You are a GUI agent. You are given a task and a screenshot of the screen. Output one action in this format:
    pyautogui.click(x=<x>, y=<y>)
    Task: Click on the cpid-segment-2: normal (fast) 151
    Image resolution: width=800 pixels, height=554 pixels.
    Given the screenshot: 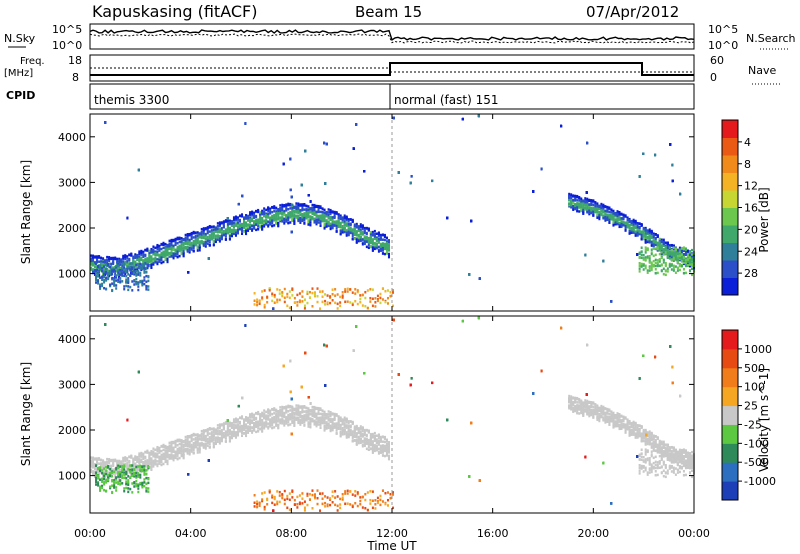 What is the action you would take?
    pyautogui.click(x=446, y=100)
    